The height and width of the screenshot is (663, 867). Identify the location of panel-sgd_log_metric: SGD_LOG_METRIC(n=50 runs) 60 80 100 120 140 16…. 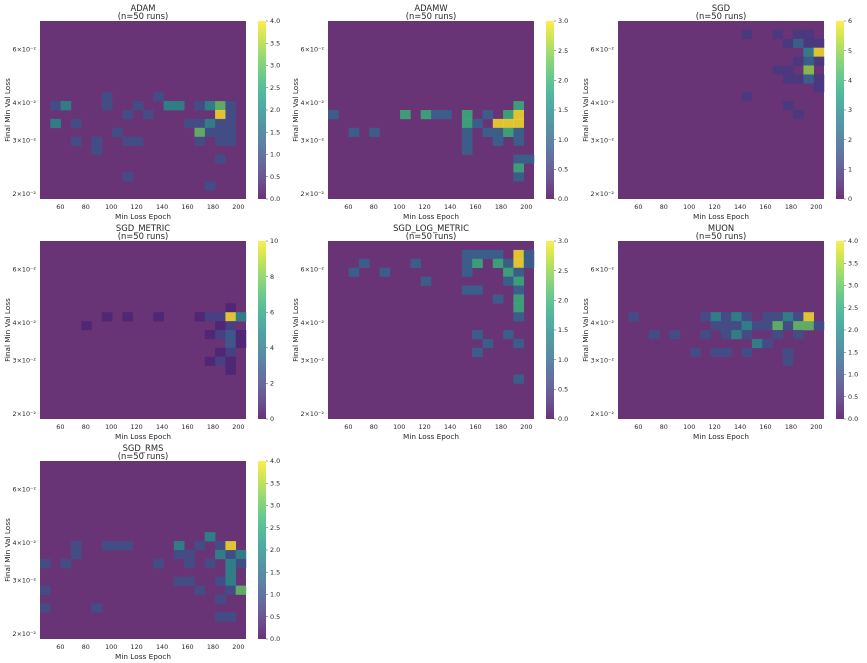
(429, 332).